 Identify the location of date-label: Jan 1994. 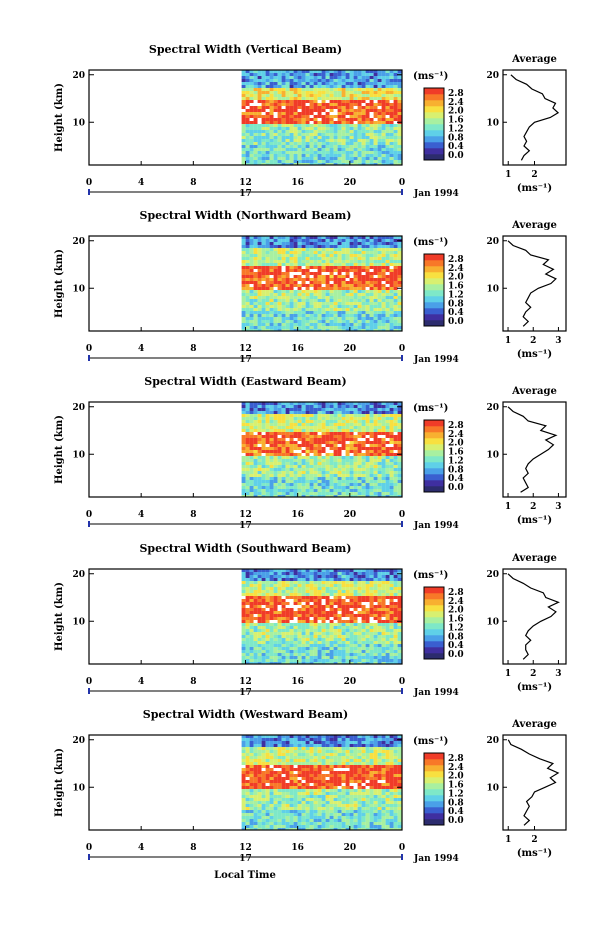
(436, 526).